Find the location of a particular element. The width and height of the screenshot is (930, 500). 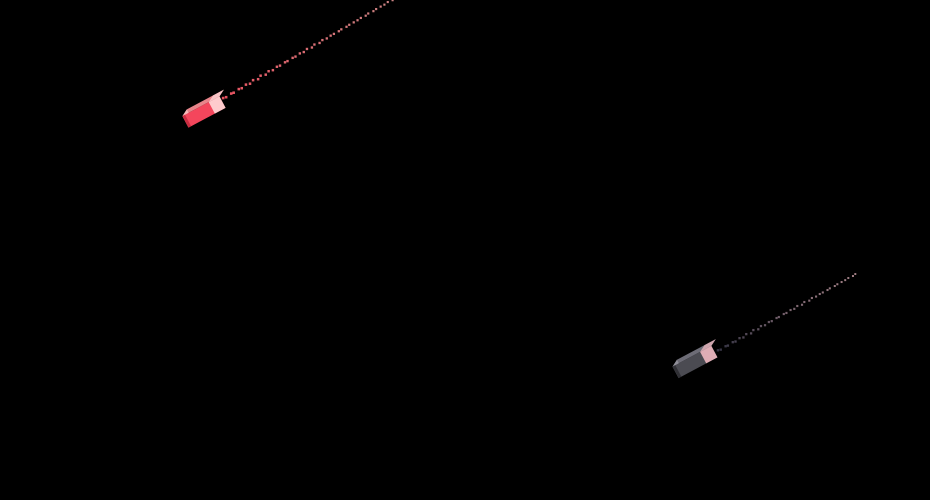

gray-trail is located at coordinates (784, 314).